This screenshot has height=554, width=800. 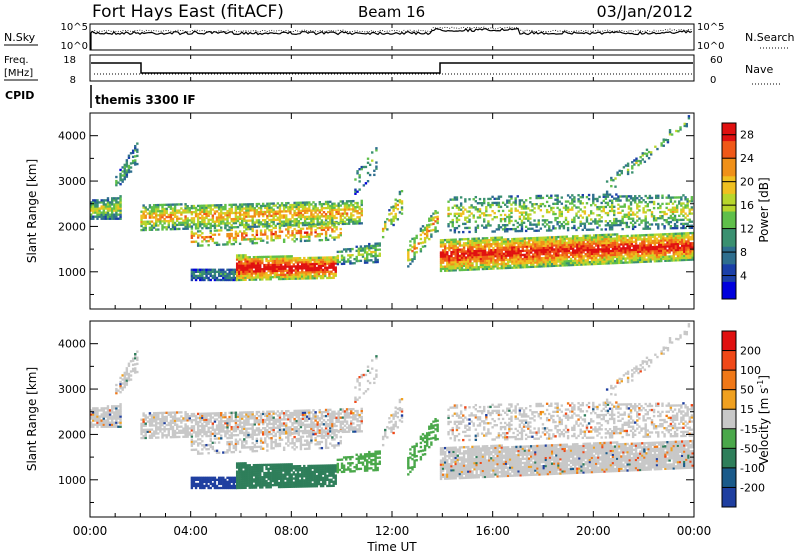 I want to click on velocity-cell, so click(x=103, y=410).